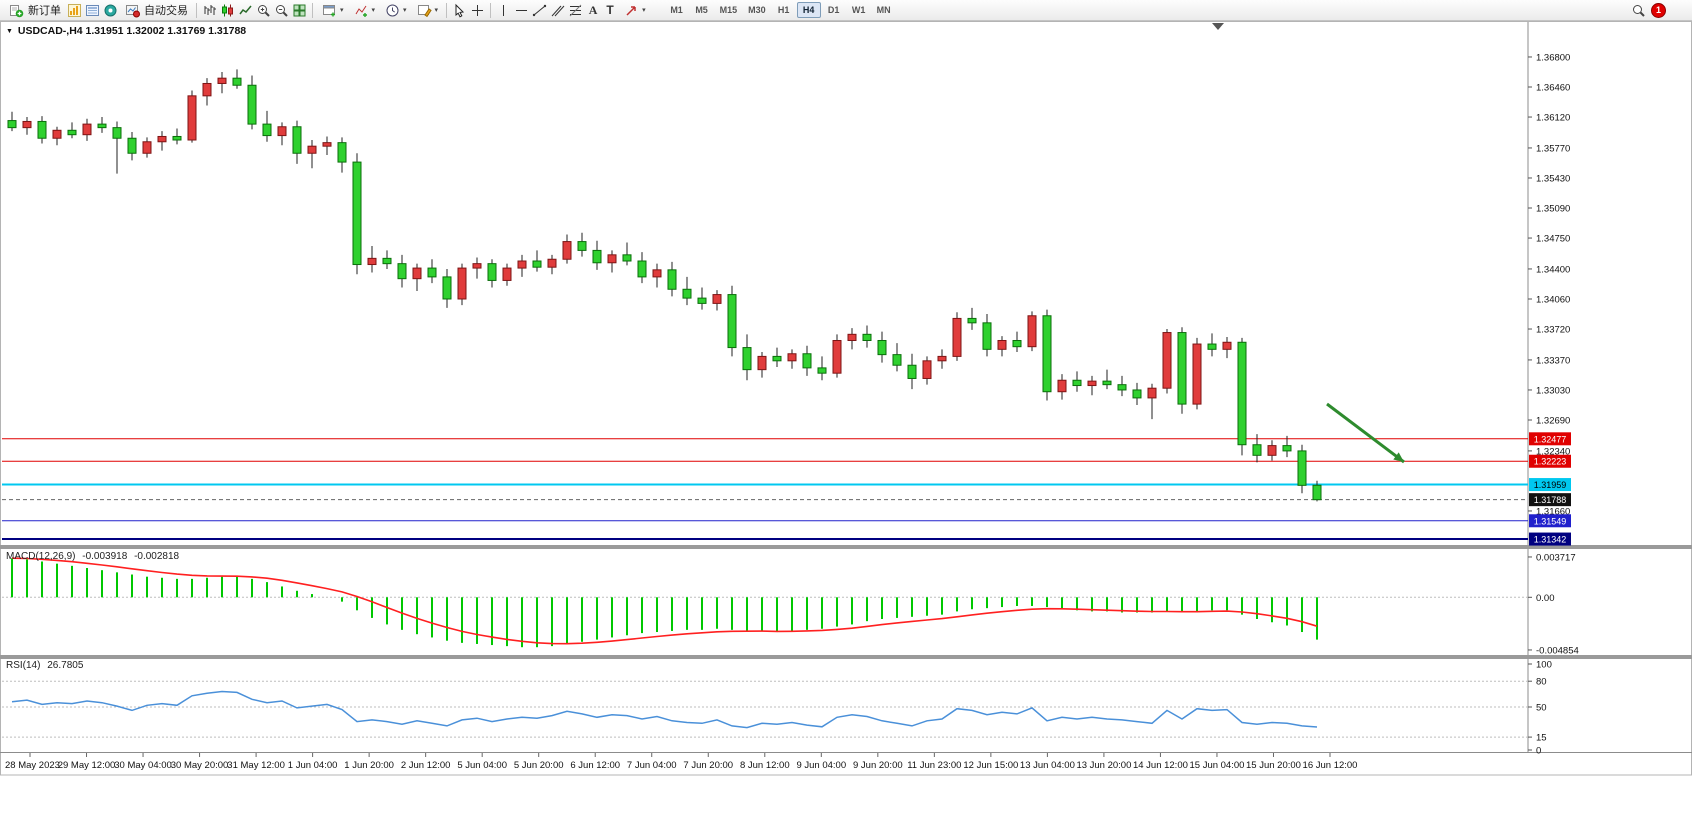 The height and width of the screenshot is (840, 1692). I want to click on arrow-tool-icon, so click(631, 10).